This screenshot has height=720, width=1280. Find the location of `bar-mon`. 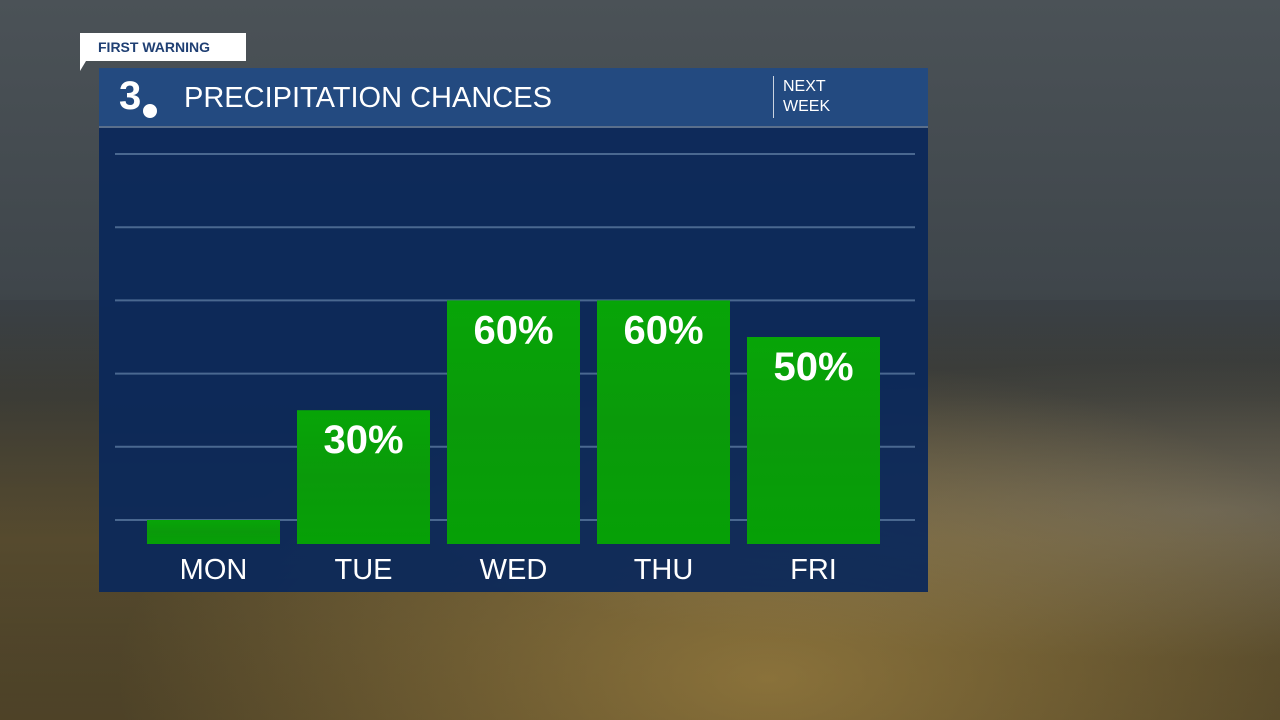

bar-mon is located at coordinates (213, 532).